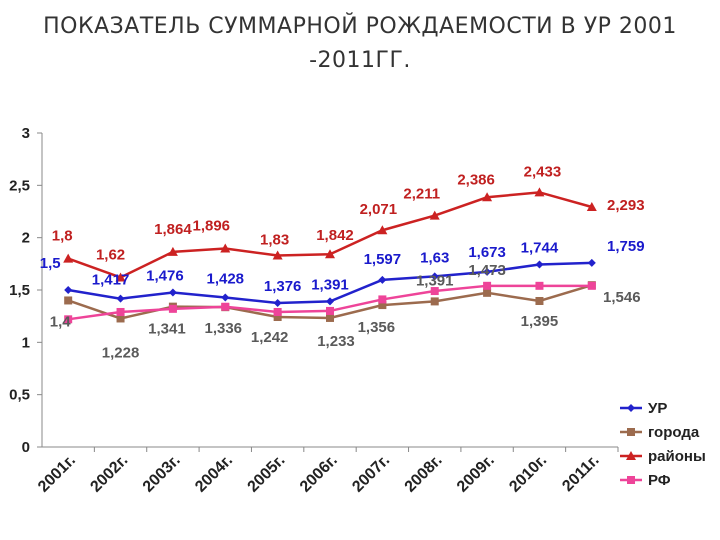 This screenshot has height=540, width=720. I want to click on series-rayony-data-label: 1,62, so click(110, 254).